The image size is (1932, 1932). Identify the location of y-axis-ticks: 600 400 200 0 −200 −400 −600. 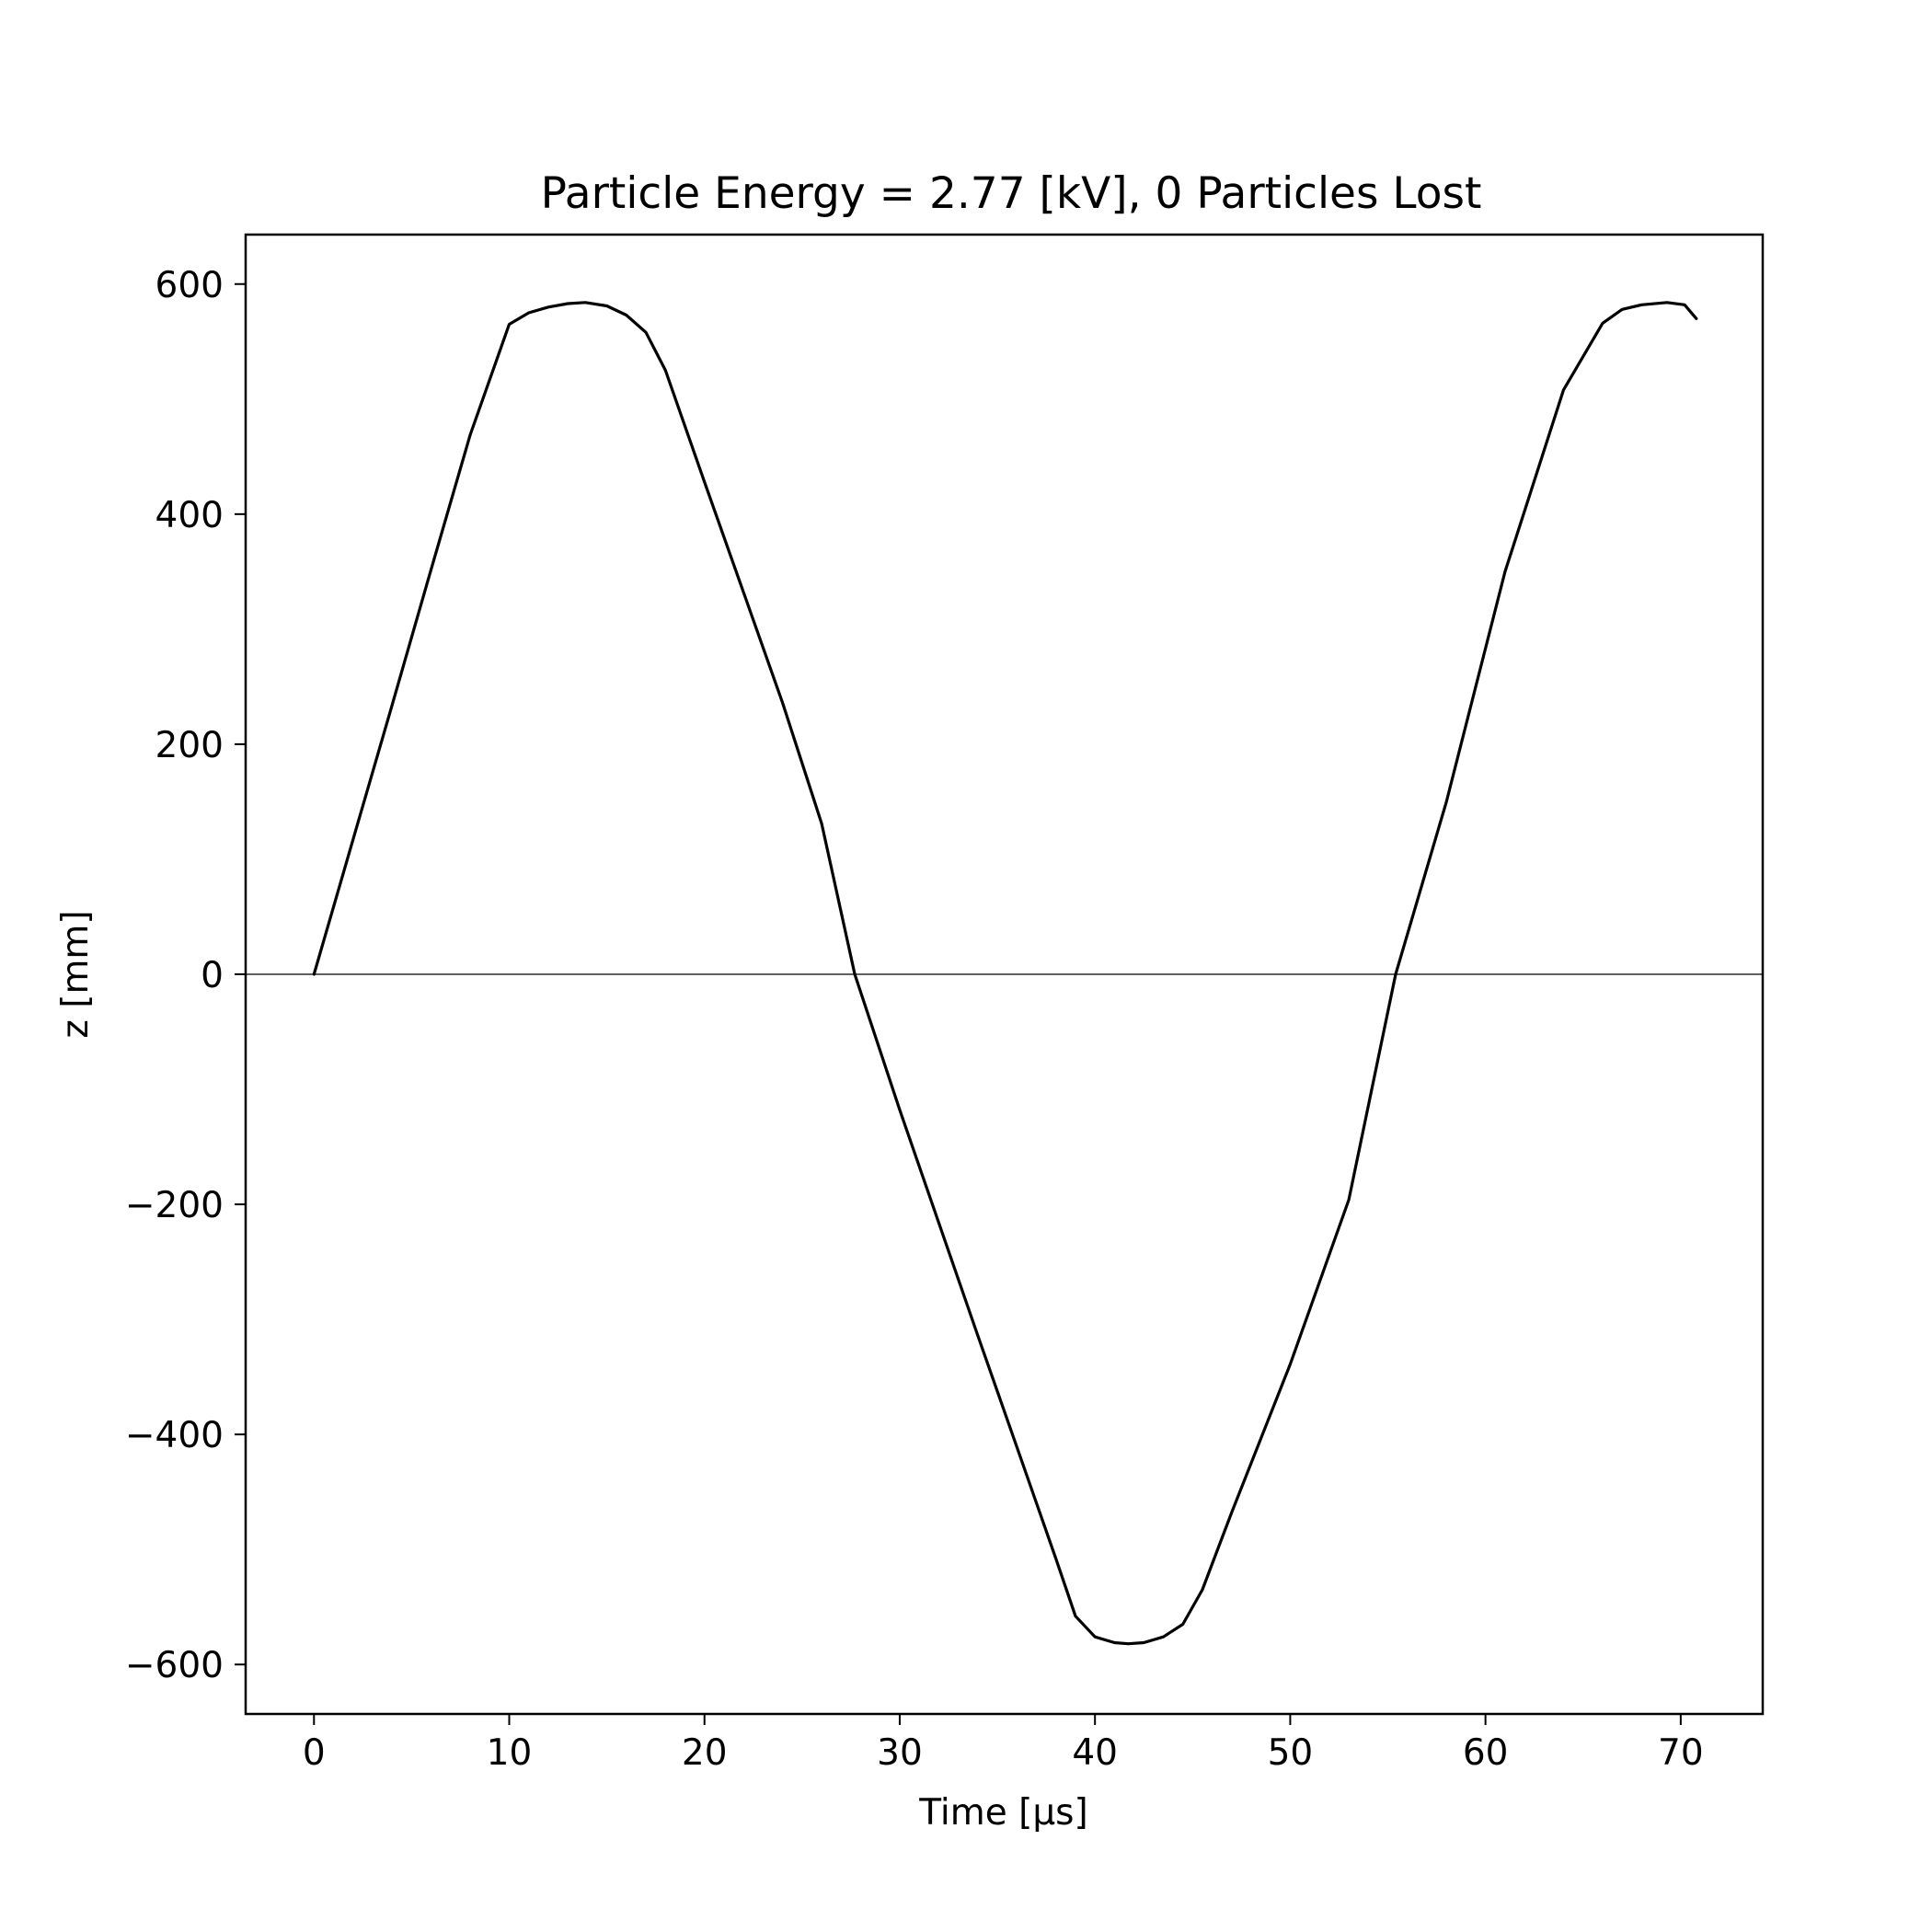
(185, 975).